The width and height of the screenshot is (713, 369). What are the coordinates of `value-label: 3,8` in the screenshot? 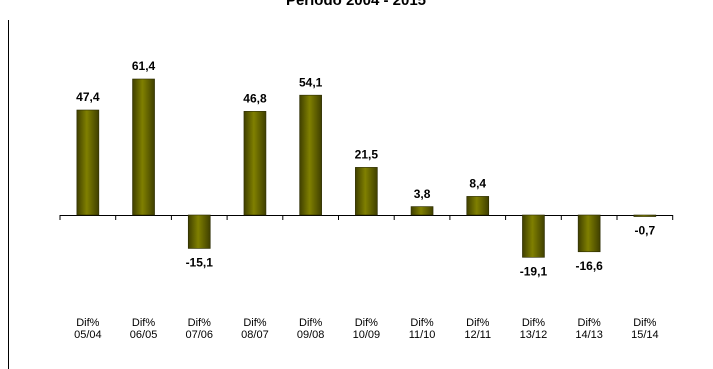 It's located at (422, 194).